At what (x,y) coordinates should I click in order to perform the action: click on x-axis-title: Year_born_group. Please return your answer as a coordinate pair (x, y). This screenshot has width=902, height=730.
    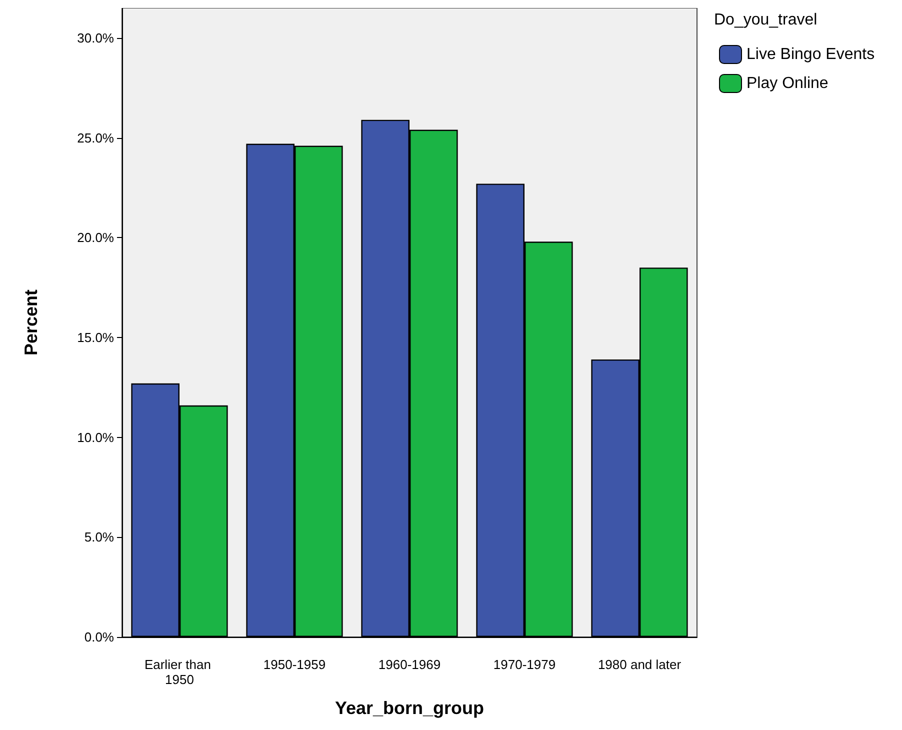
    Looking at the image, I should click on (409, 708).